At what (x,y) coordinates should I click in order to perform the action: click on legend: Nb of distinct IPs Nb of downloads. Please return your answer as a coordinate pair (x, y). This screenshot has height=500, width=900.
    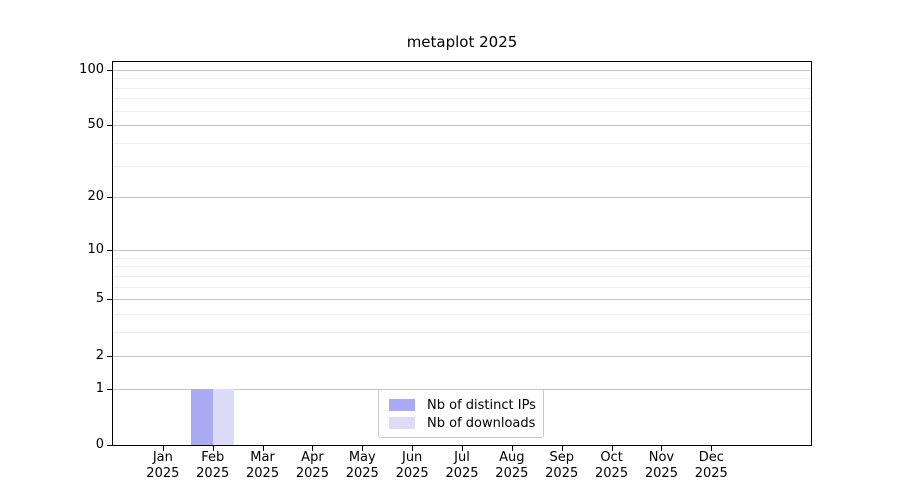
    Looking at the image, I should click on (461, 413).